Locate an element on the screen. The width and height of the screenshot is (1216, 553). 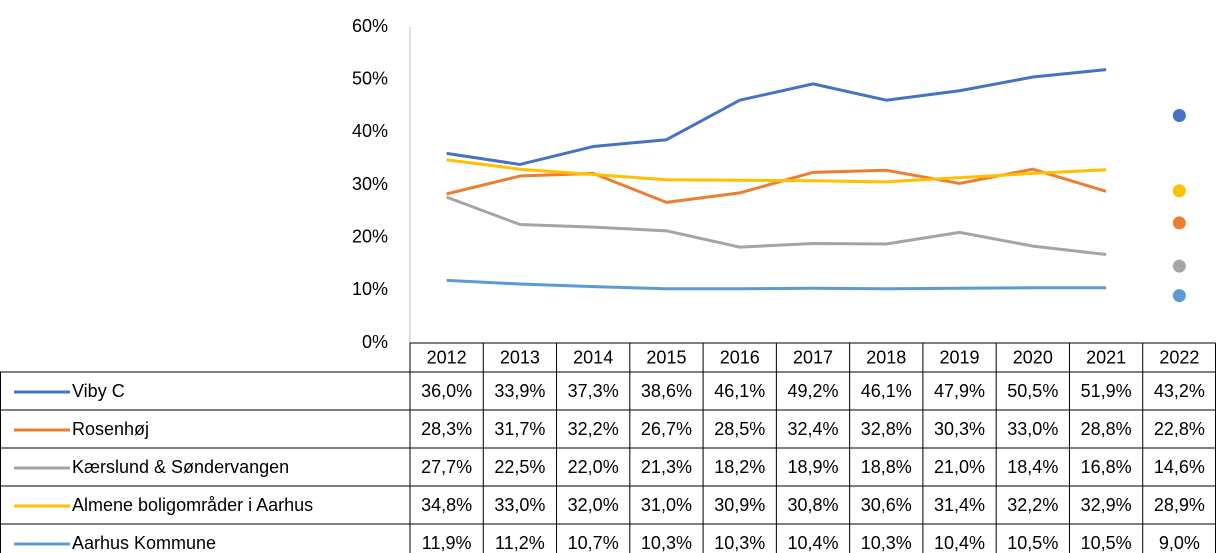
y-tick-label: 20% is located at coordinates (370, 236).